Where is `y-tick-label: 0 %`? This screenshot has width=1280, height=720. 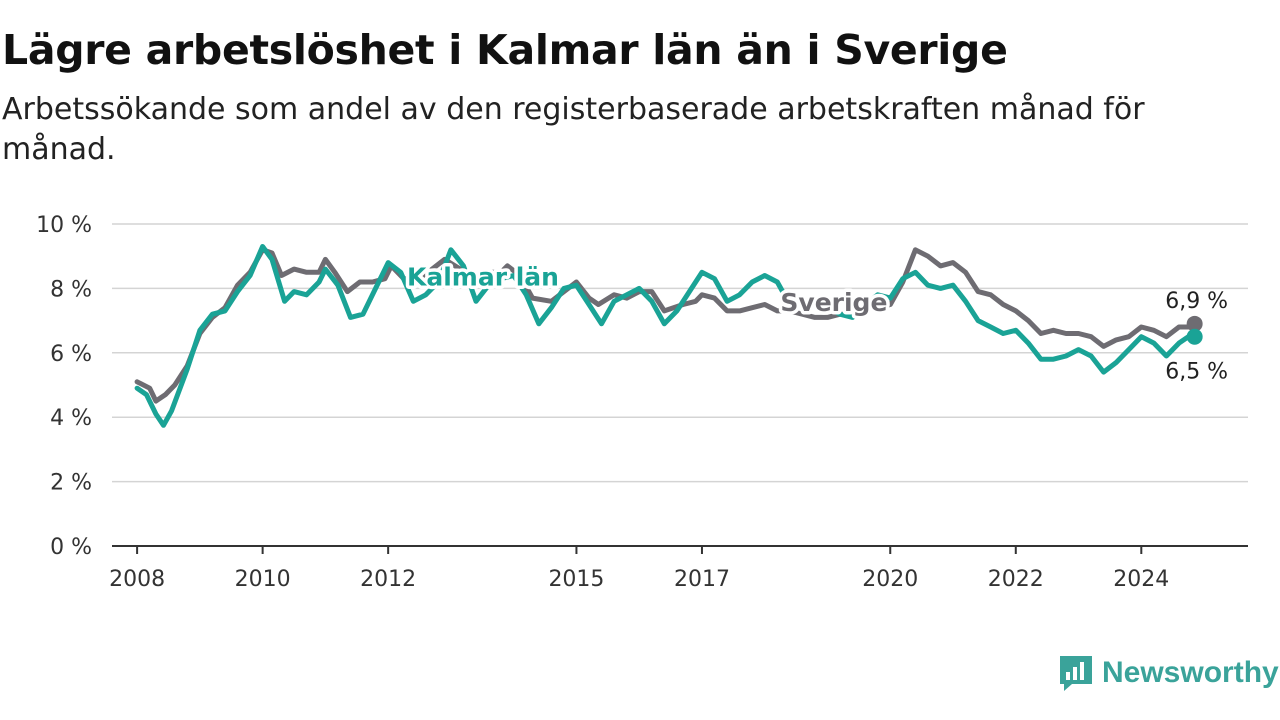
y-tick-label: 0 % is located at coordinates (71, 547).